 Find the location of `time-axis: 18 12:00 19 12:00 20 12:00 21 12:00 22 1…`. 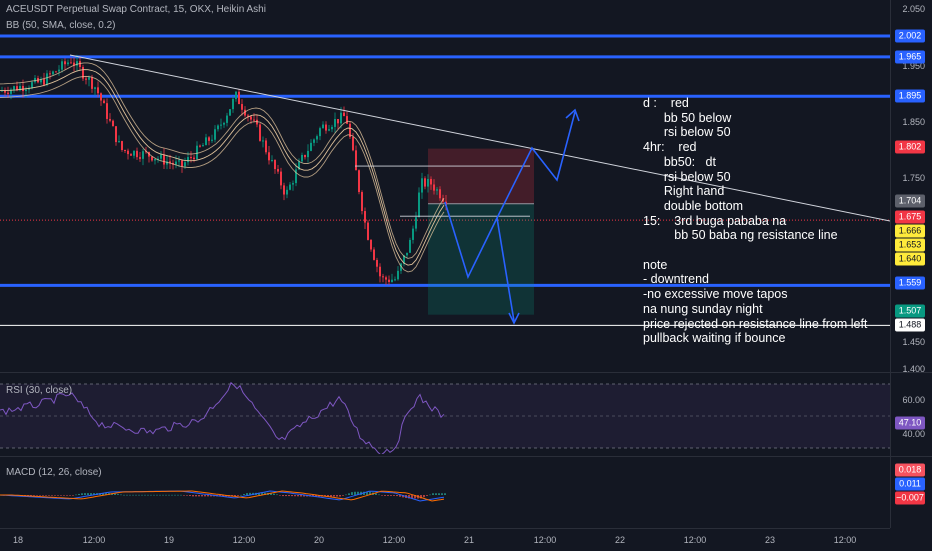

time-axis: 18 12:00 19 12:00 20 12:00 21 12:00 22 1… is located at coordinates (445, 539).